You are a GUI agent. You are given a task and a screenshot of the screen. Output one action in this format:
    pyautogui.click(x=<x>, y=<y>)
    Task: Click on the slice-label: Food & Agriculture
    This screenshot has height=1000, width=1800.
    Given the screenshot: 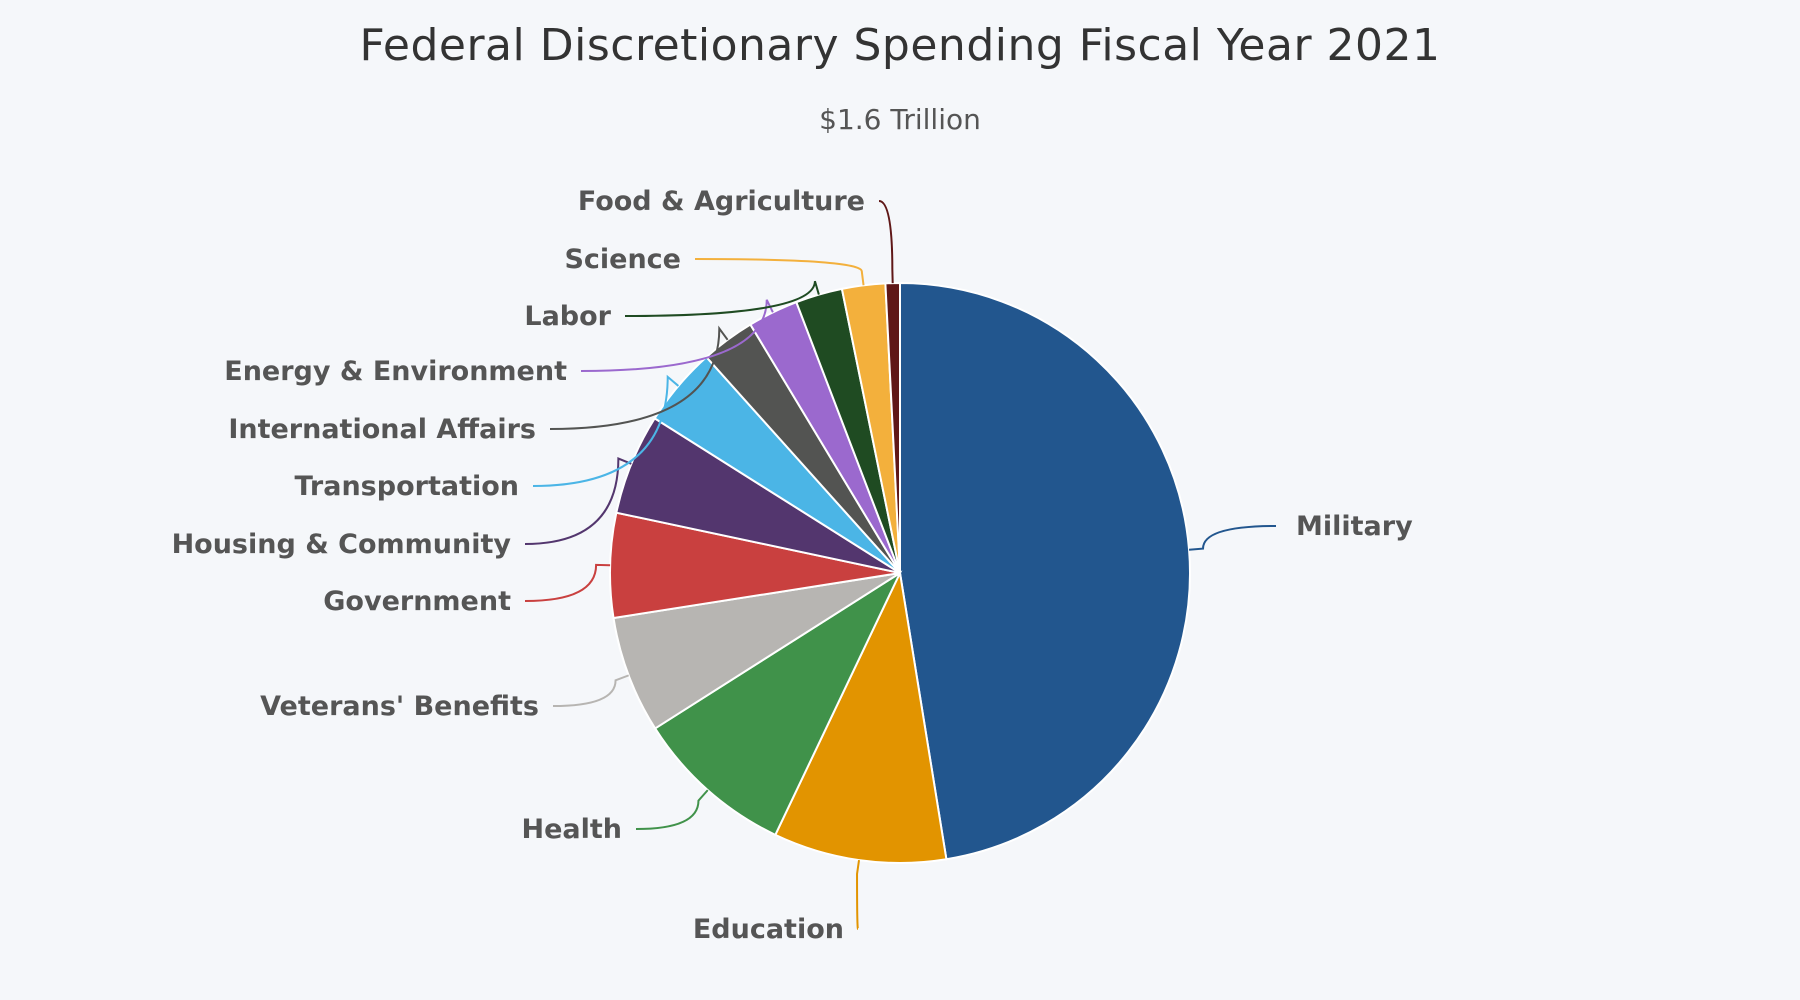 What is the action you would take?
    pyautogui.click(x=721, y=201)
    